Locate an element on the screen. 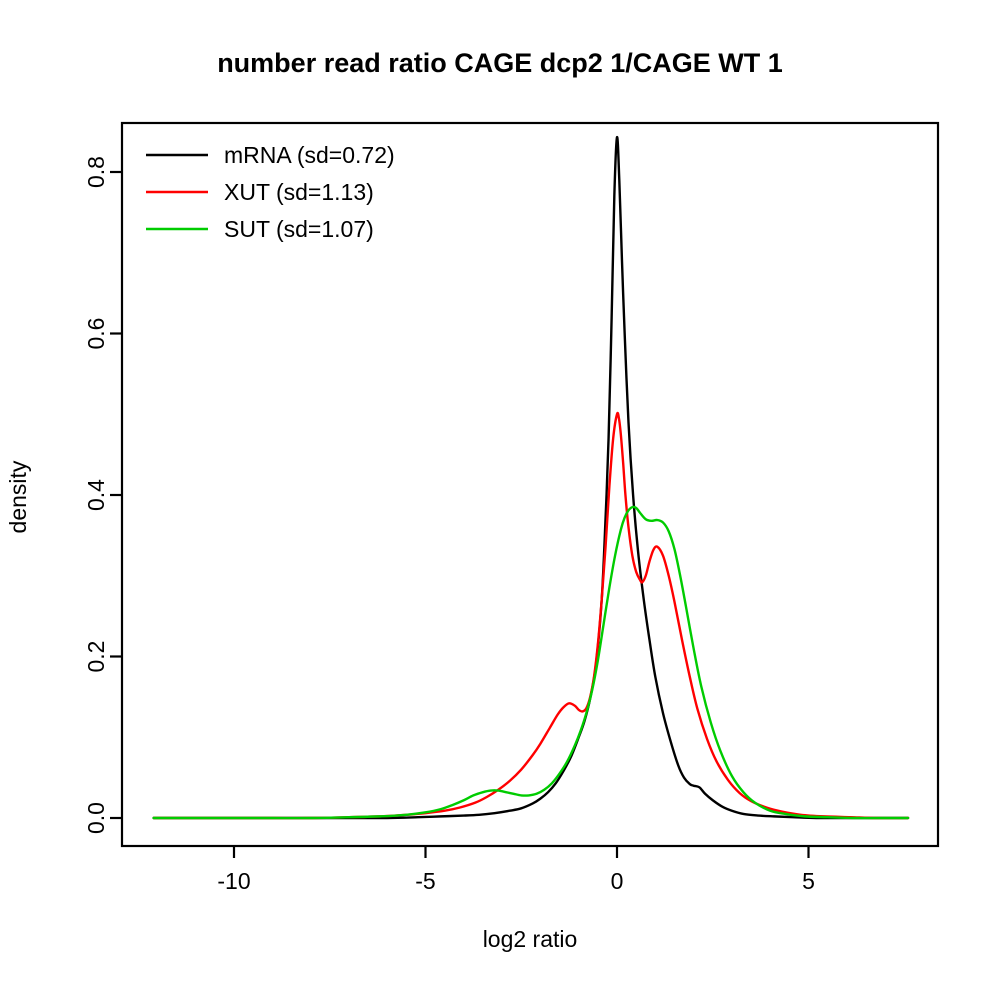 The width and height of the screenshot is (1000, 1000). y-axis: 0.0 0.2 0.4 0.6 0.8 is located at coordinates (102, 495).